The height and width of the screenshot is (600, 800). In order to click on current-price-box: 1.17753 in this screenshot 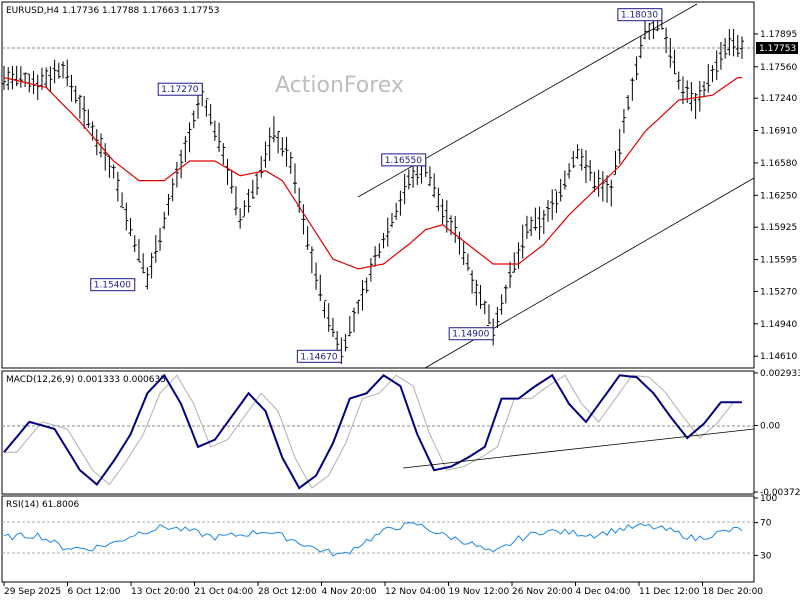, I will do `click(777, 48)`.